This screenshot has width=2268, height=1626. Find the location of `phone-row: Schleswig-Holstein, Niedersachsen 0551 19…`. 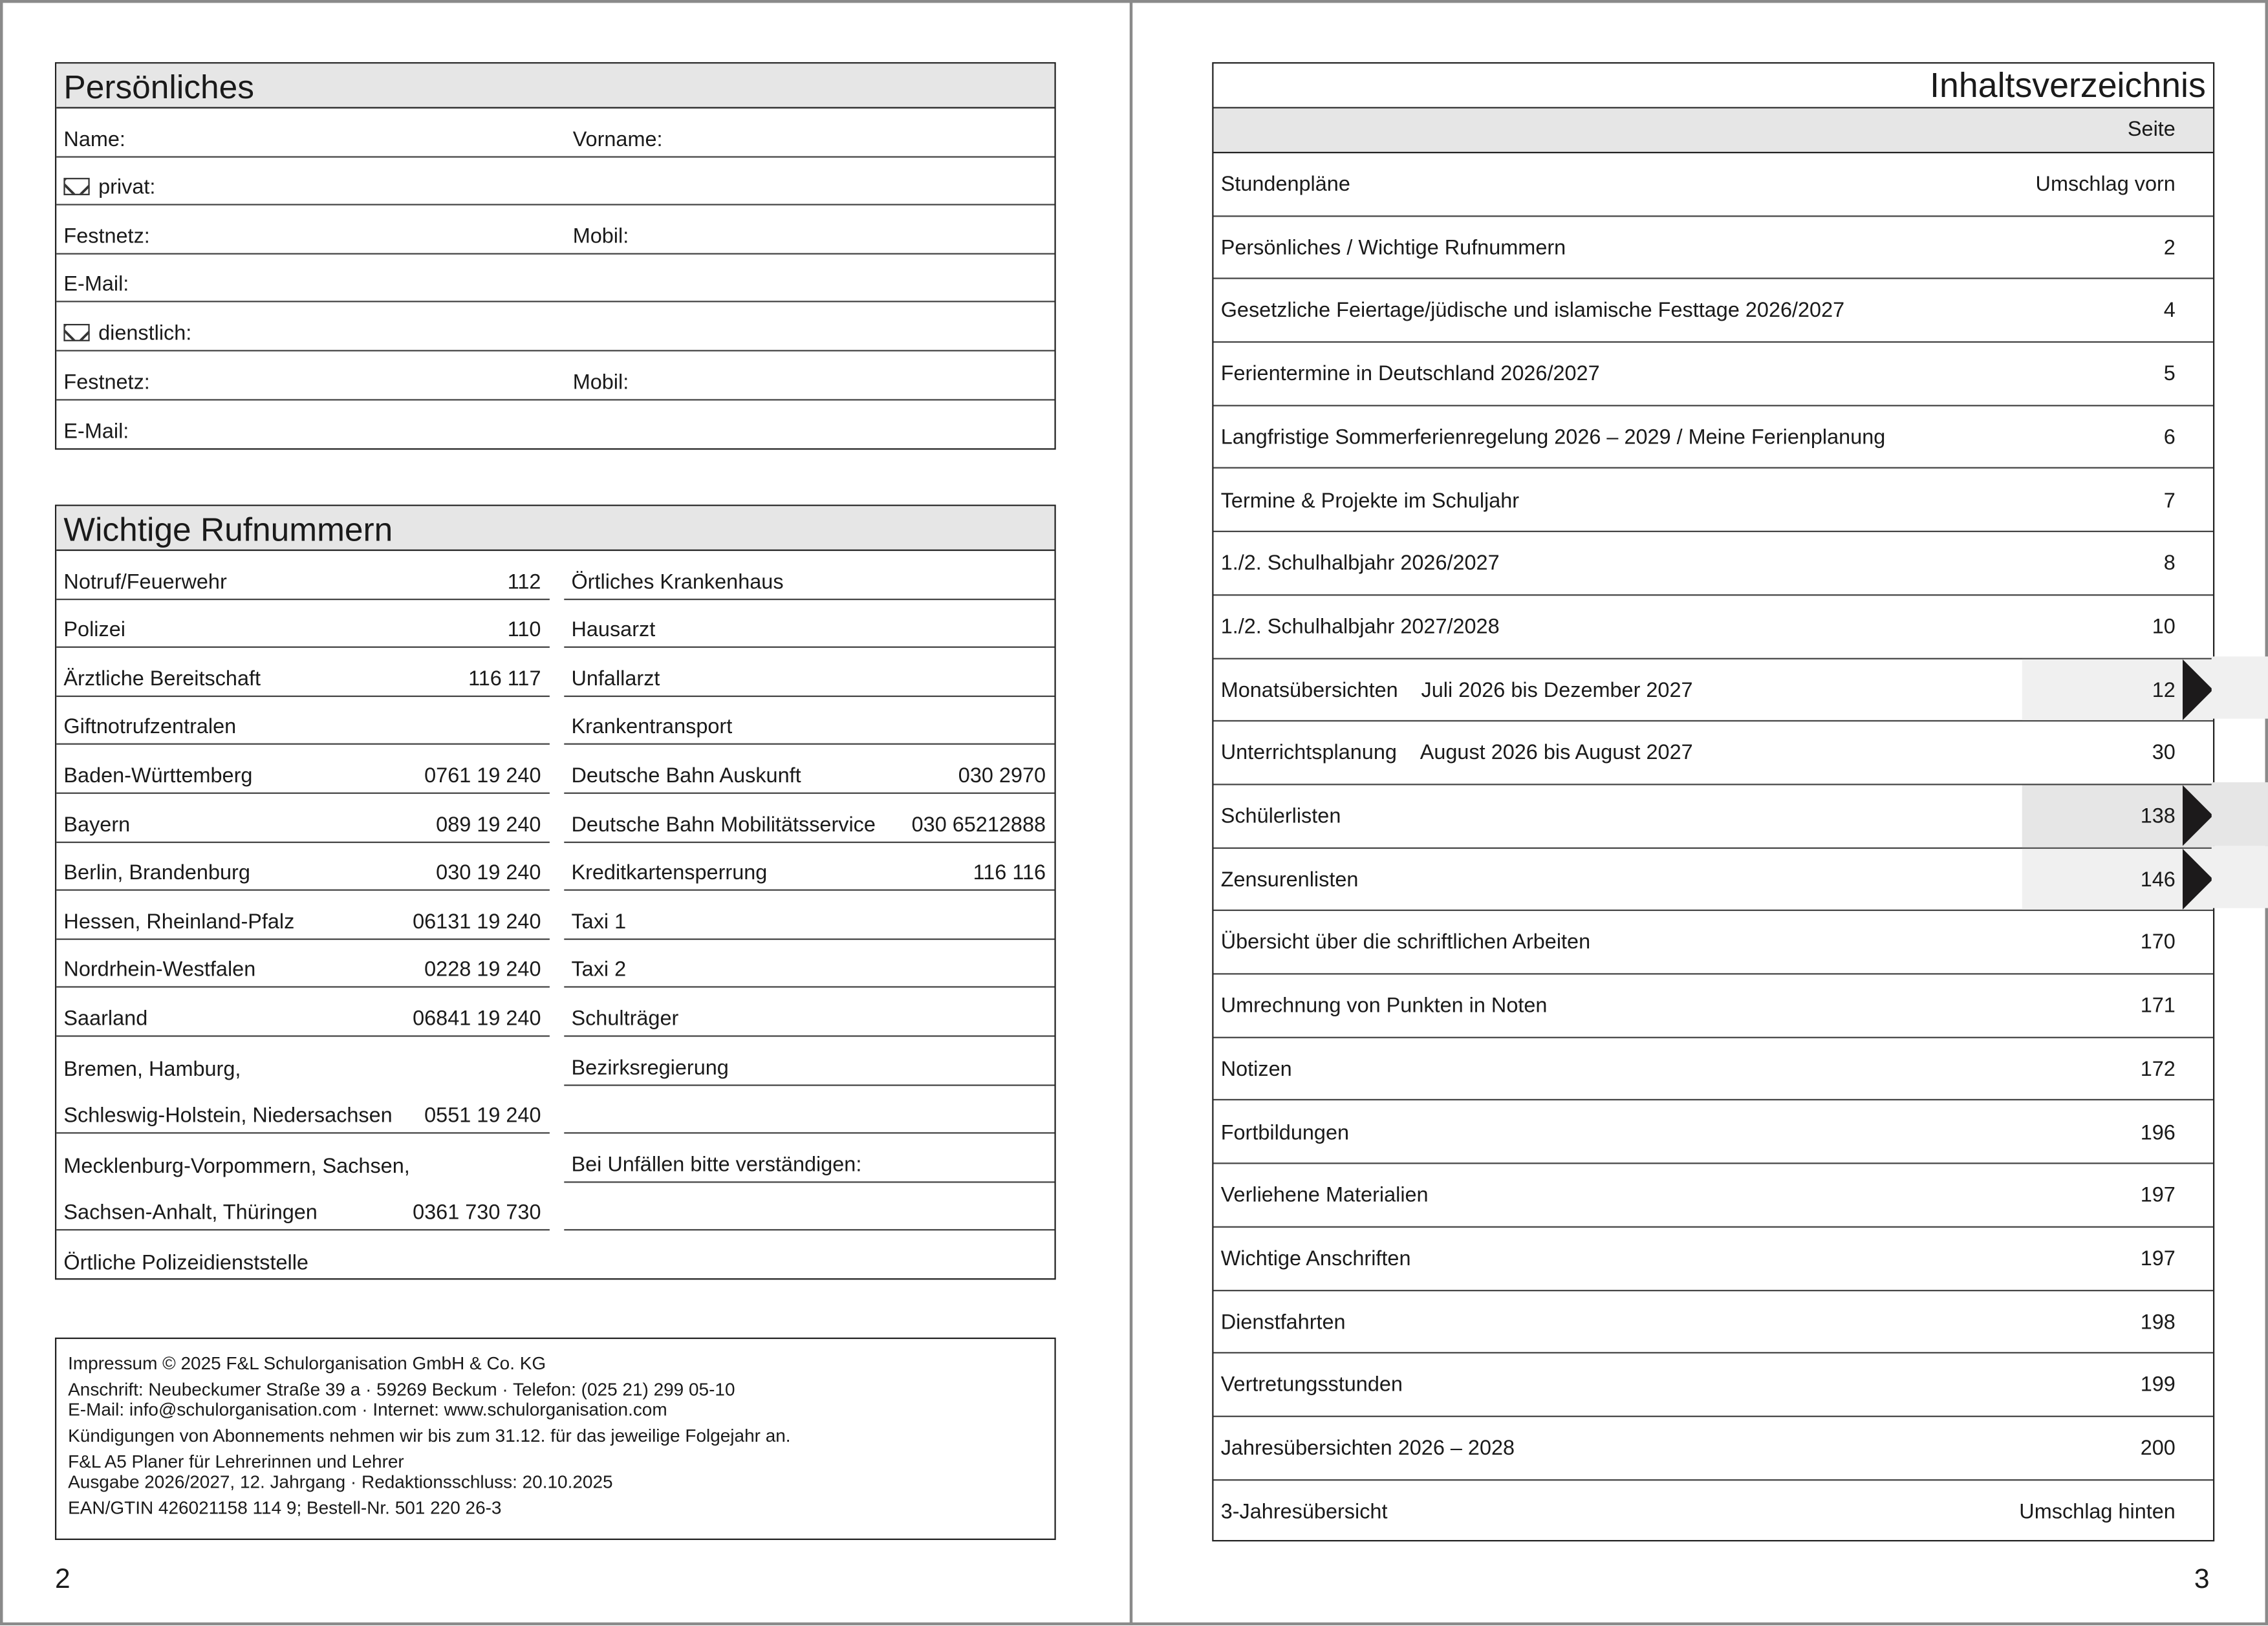

phone-row: Schleswig-Holstein, Niedersachsen 0551 19… is located at coordinates (303, 1110).